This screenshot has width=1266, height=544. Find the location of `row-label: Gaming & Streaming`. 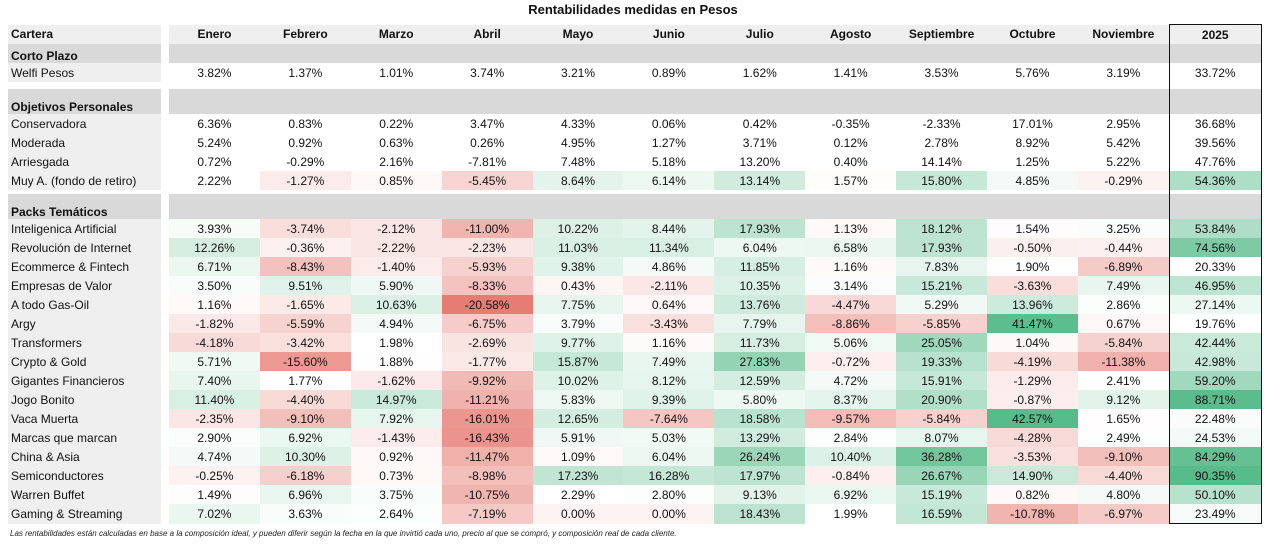

row-label: Gaming & Streaming is located at coordinates (84, 514).